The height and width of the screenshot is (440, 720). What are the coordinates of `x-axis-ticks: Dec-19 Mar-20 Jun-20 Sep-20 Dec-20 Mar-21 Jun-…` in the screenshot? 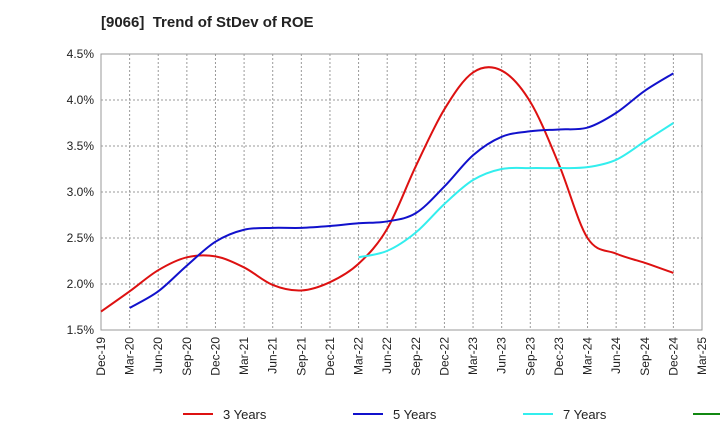 It's located at (401, 356).